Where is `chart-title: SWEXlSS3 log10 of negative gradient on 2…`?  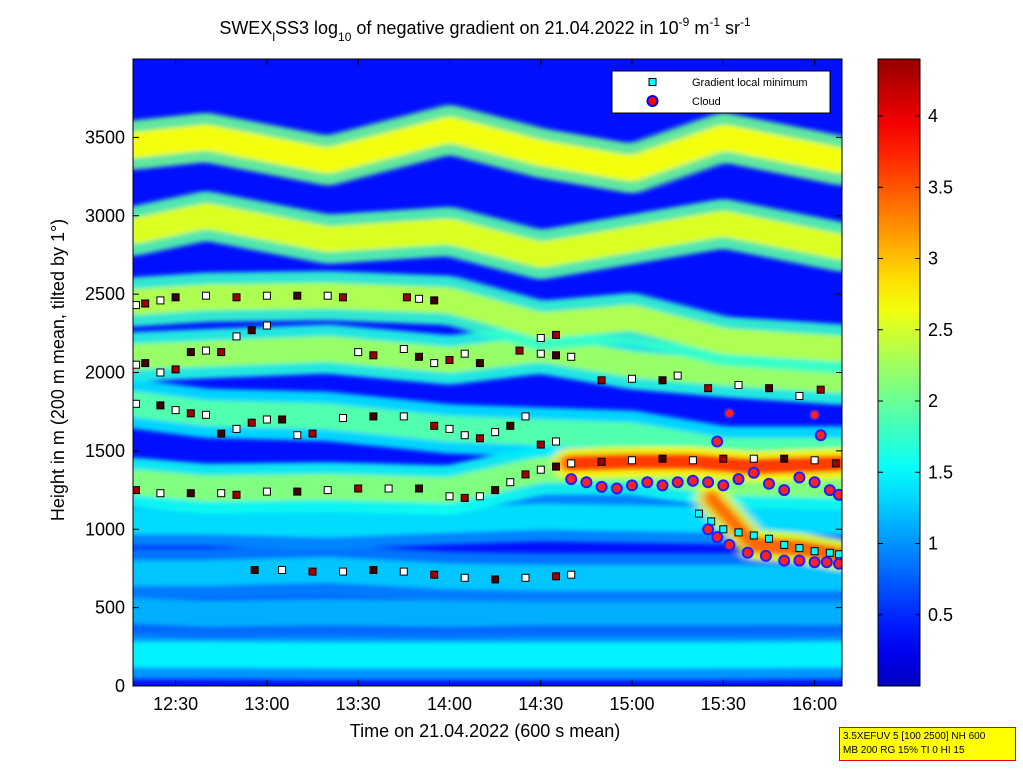
chart-title: SWEXlSS3 log10 of negative gradient on 2… is located at coordinates (485, 29).